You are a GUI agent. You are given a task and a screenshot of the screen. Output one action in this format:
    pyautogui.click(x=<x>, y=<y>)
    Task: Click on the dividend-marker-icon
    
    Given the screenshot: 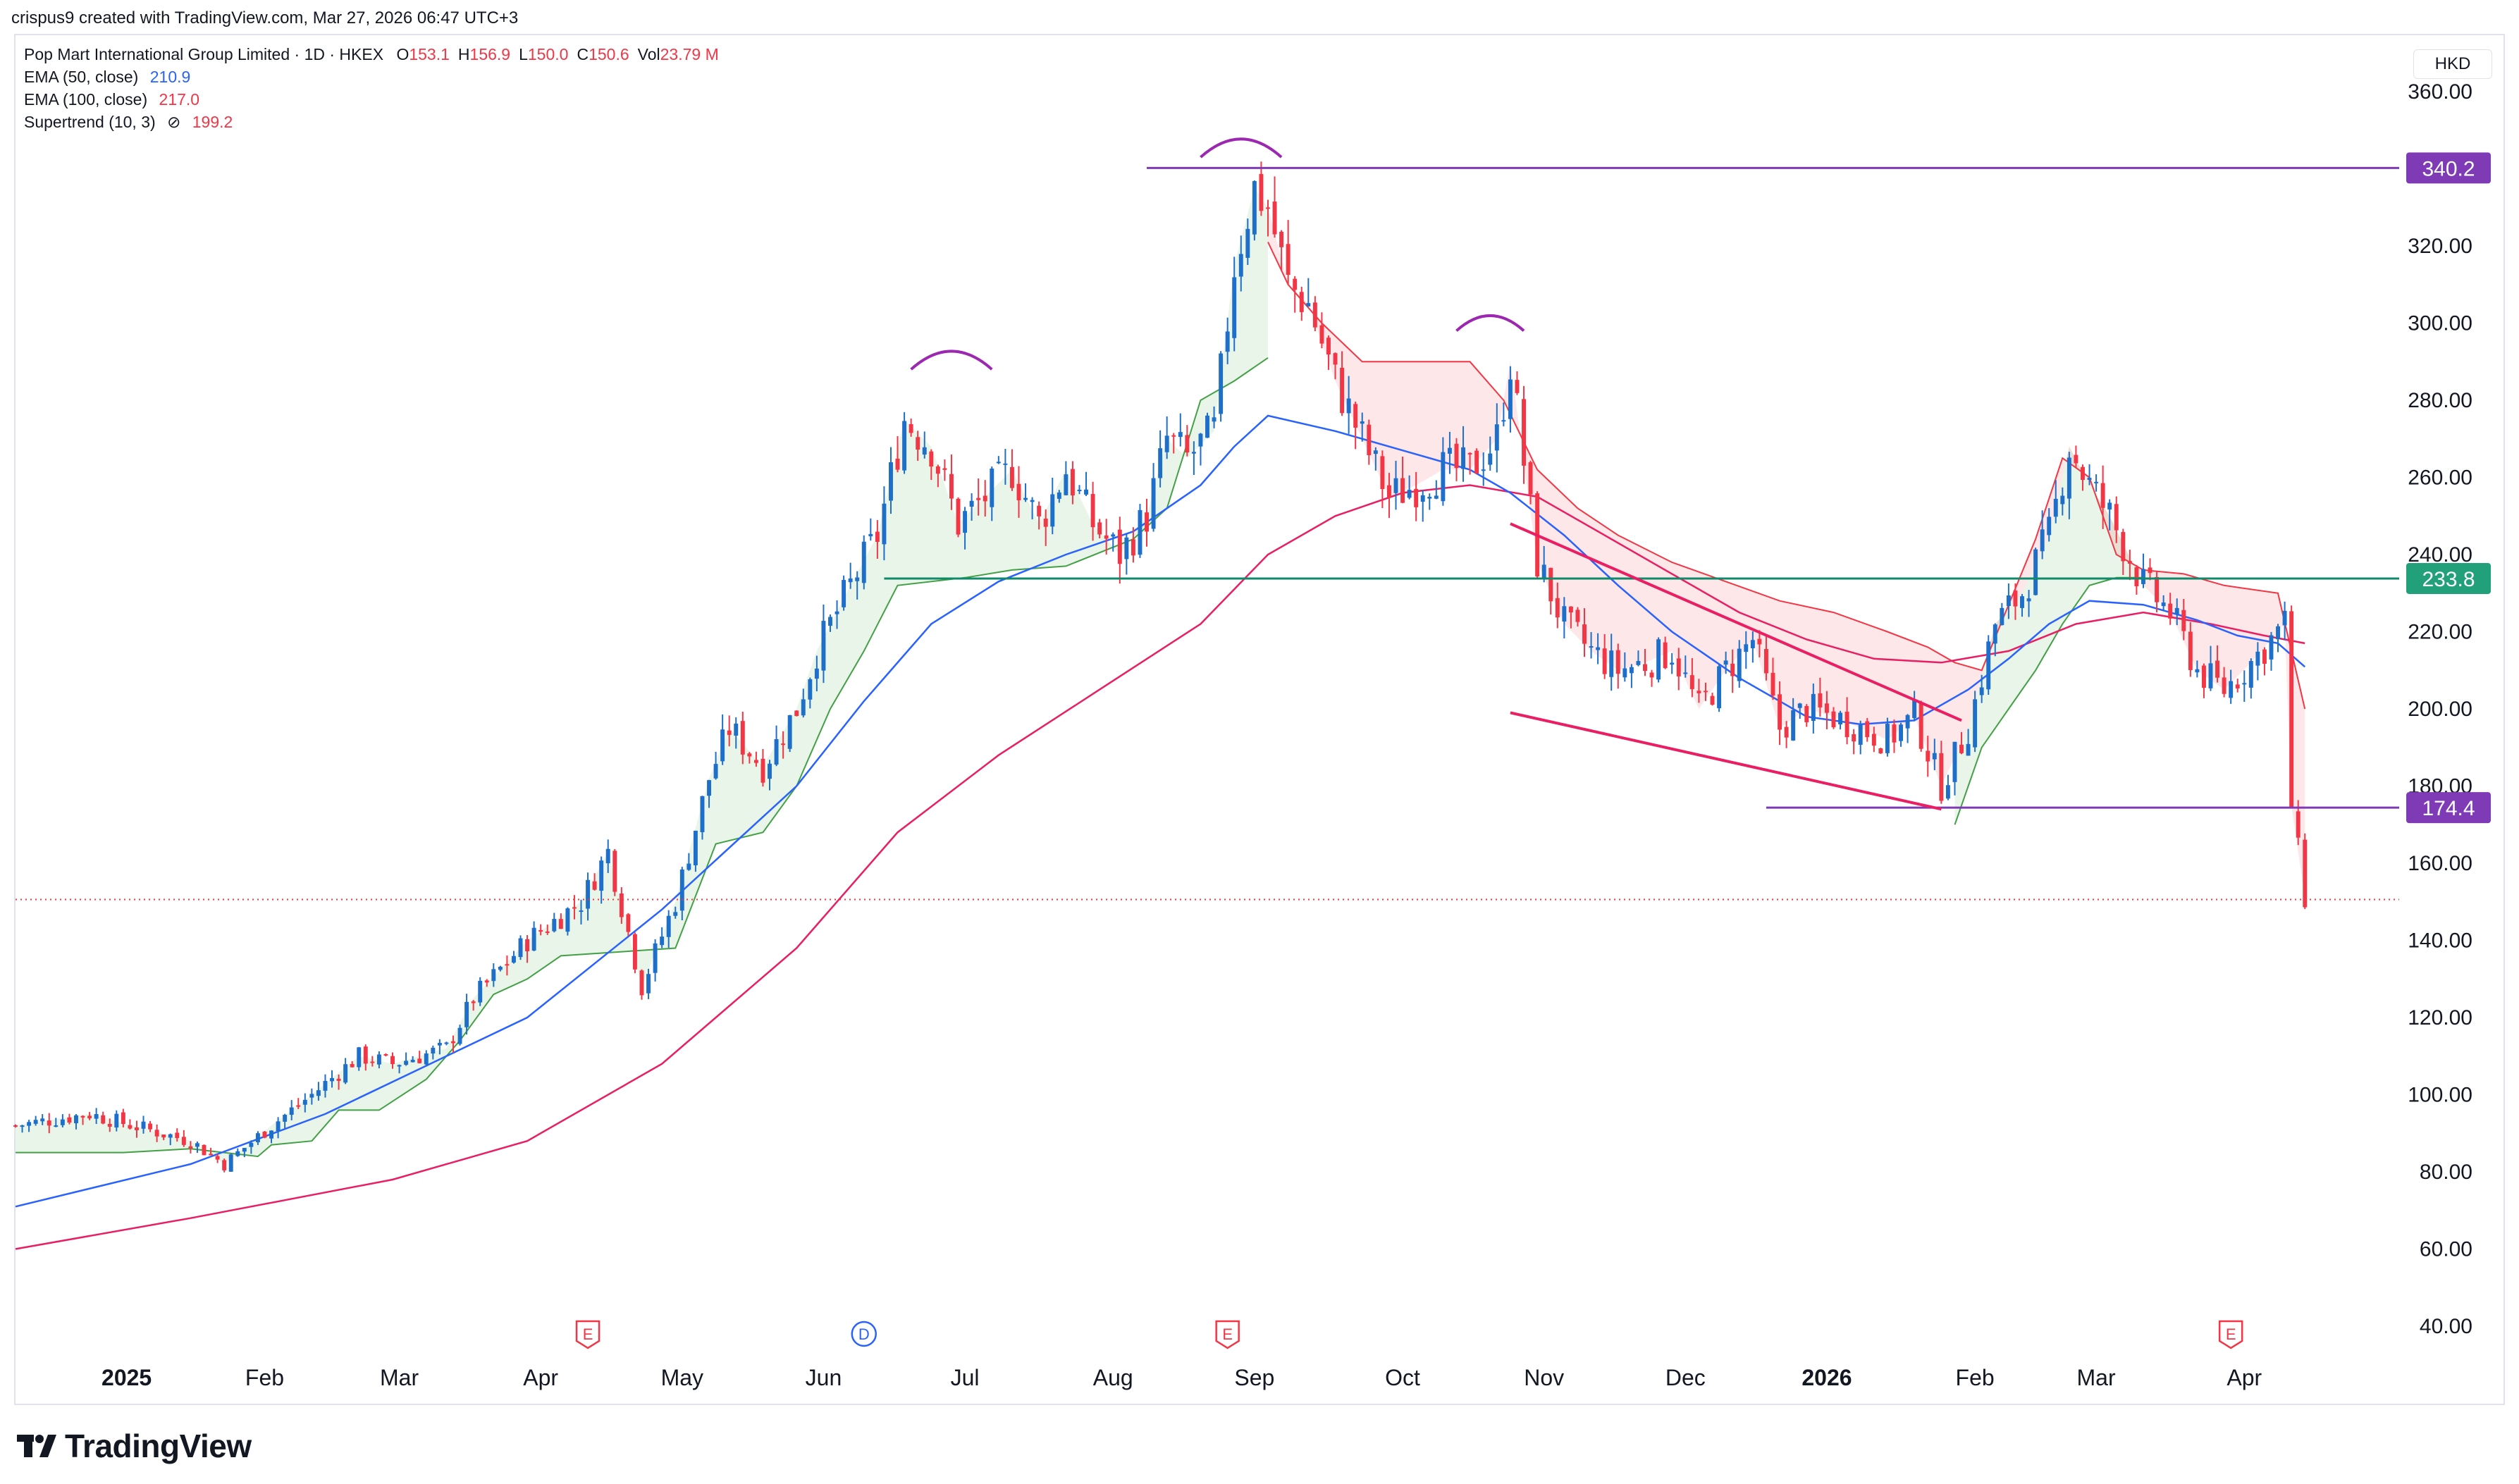 What is the action you would take?
    pyautogui.click(x=864, y=1334)
    